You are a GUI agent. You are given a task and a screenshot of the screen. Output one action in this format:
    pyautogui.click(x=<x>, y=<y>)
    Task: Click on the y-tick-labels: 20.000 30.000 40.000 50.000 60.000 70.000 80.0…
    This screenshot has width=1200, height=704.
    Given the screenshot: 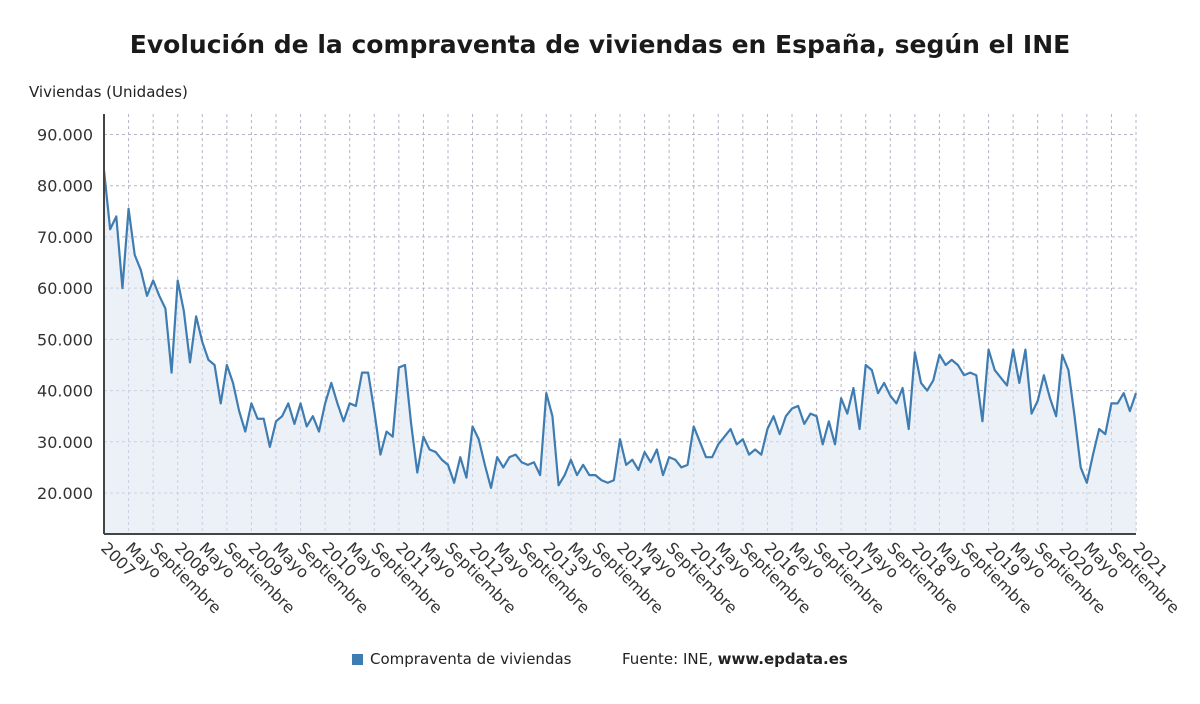 What is the action you would take?
    pyautogui.click(x=65, y=314)
    